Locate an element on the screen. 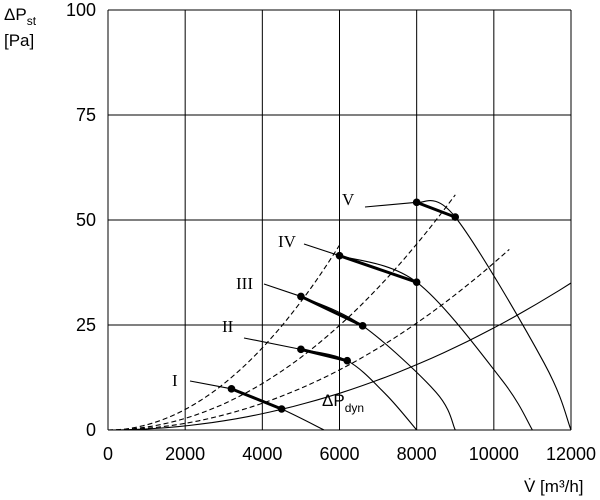  y-axis-unit: [Pa] is located at coordinates (19, 40).